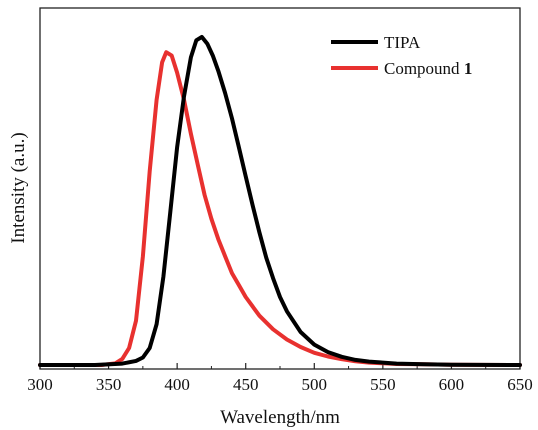 The height and width of the screenshot is (430, 538). What do you see at coordinates (401, 55) in the screenshot?
I see `legend: TIPA Compound 1` at bounding box center [401, 55].